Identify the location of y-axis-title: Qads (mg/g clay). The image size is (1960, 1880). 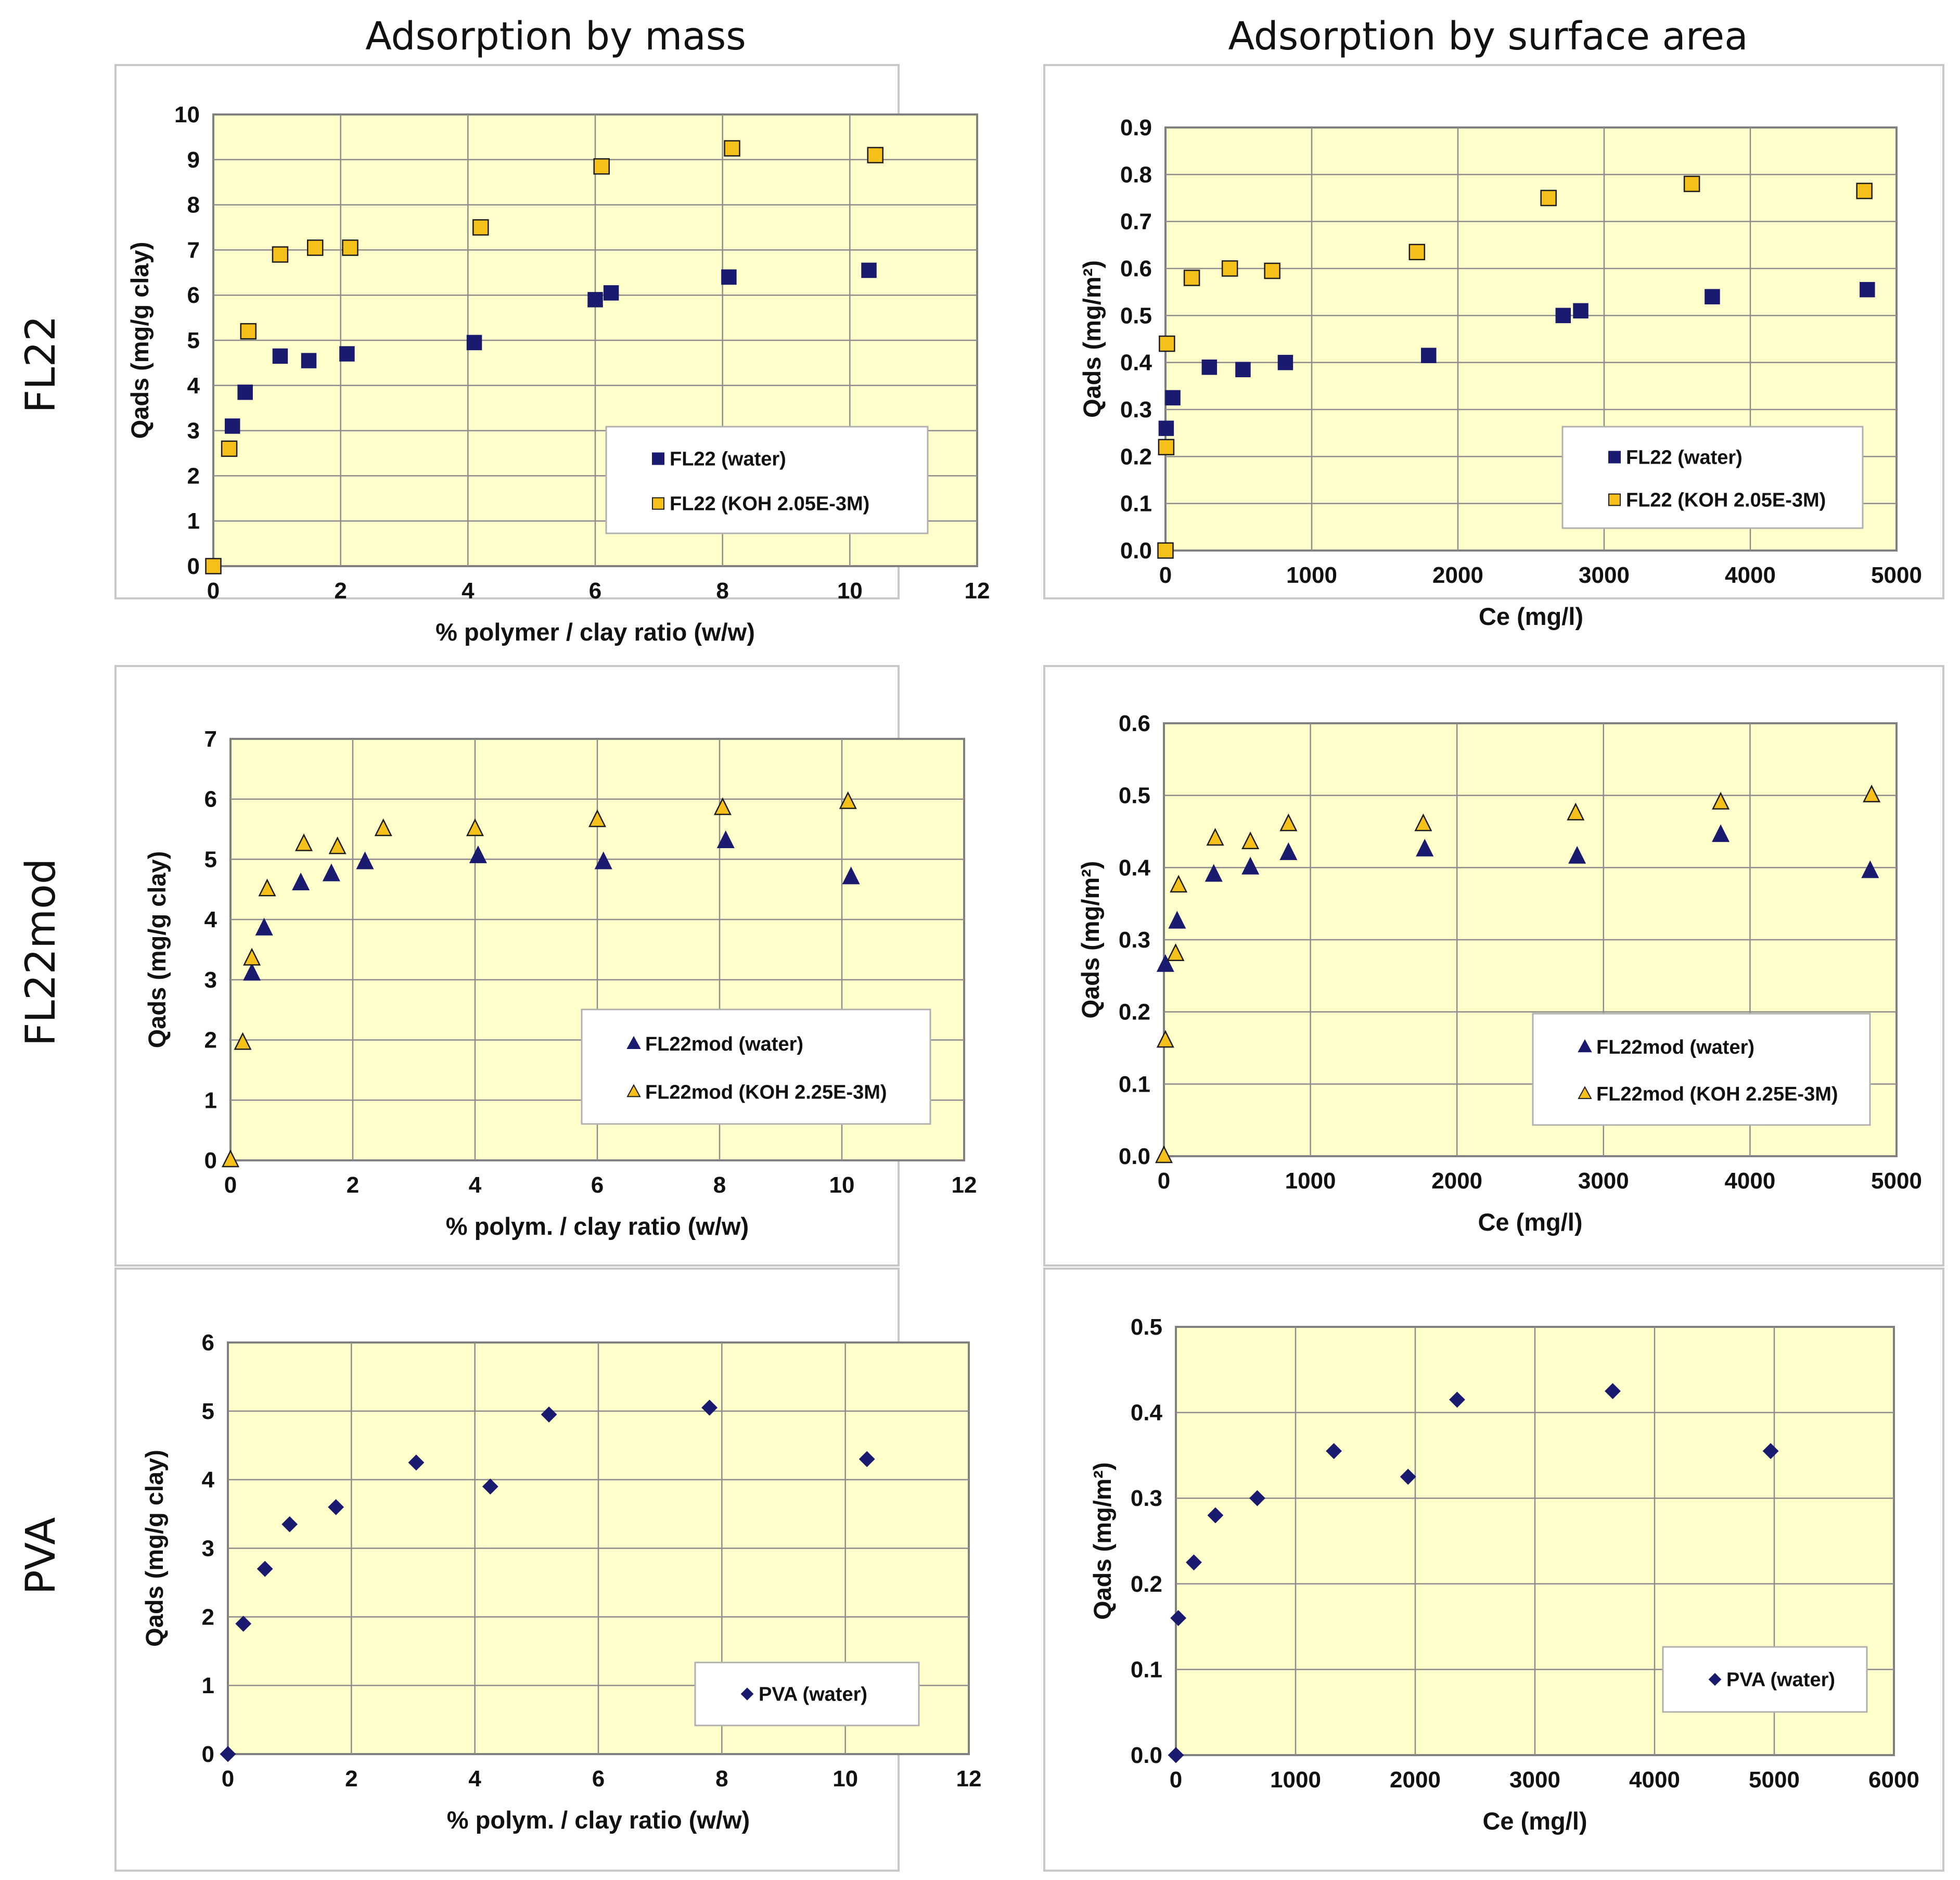
(139, 340).